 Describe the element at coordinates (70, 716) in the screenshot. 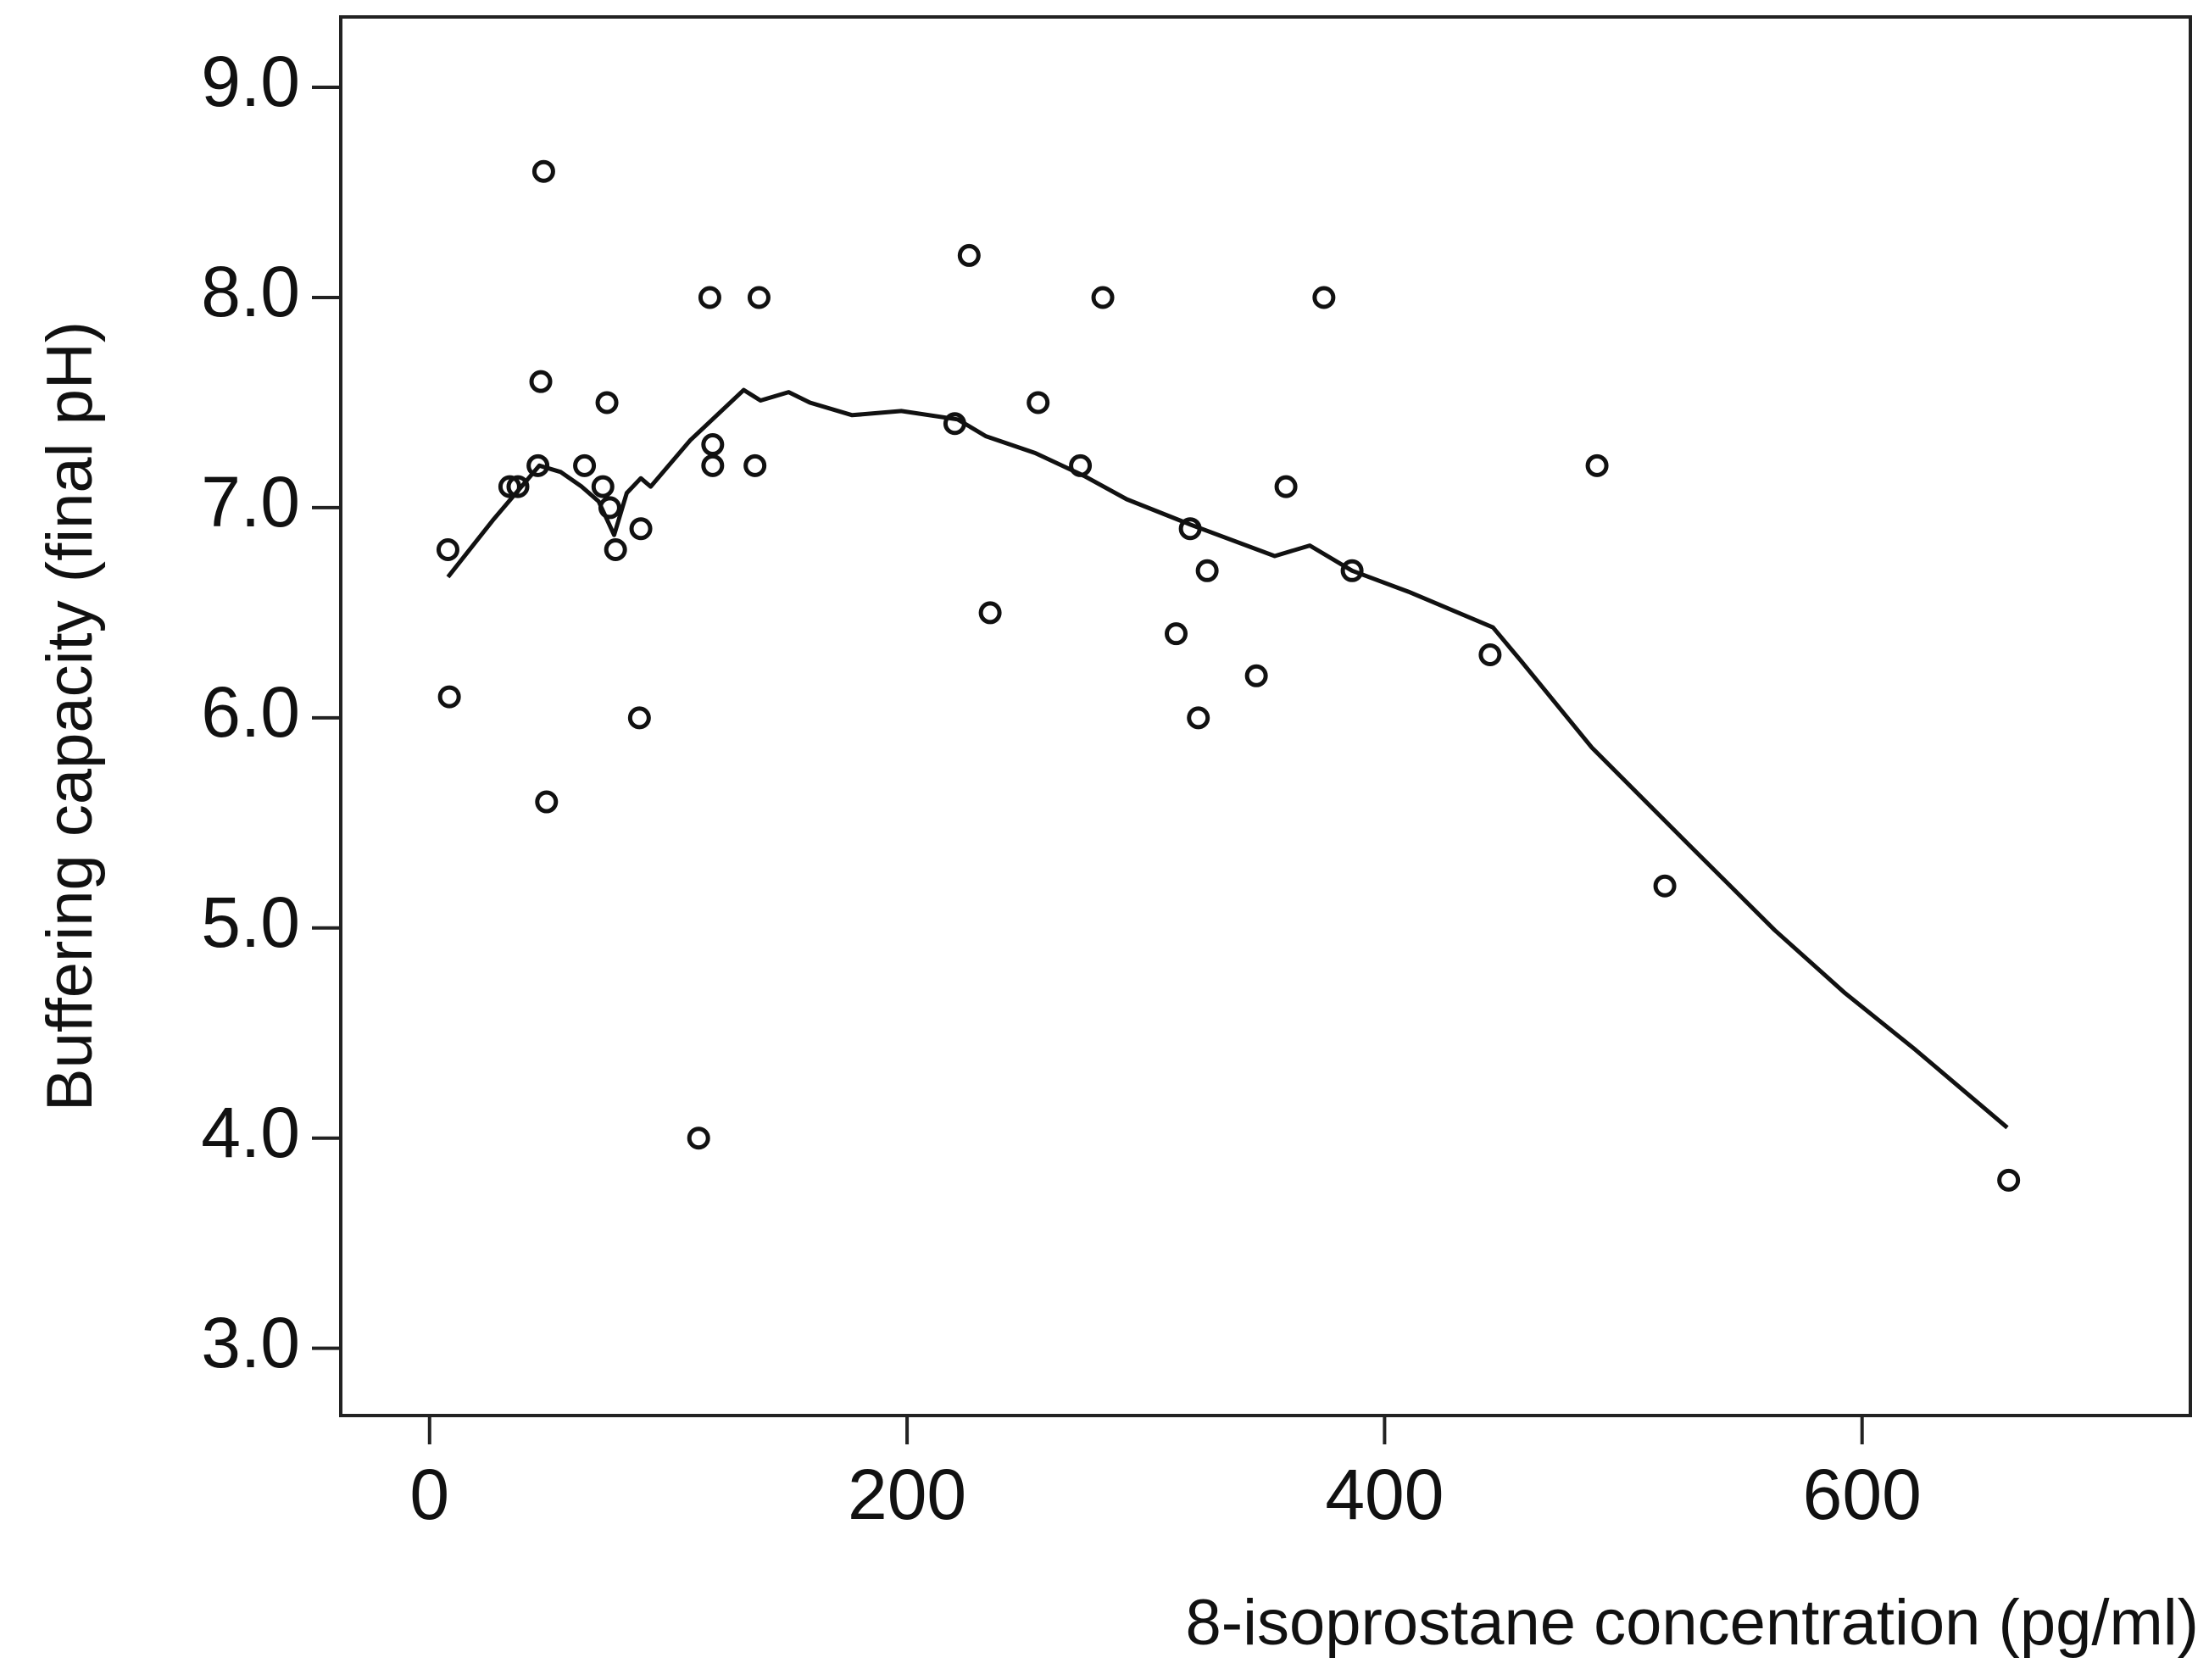

I see `y-axis-label: Buffering capacity (final pH)` at that location.